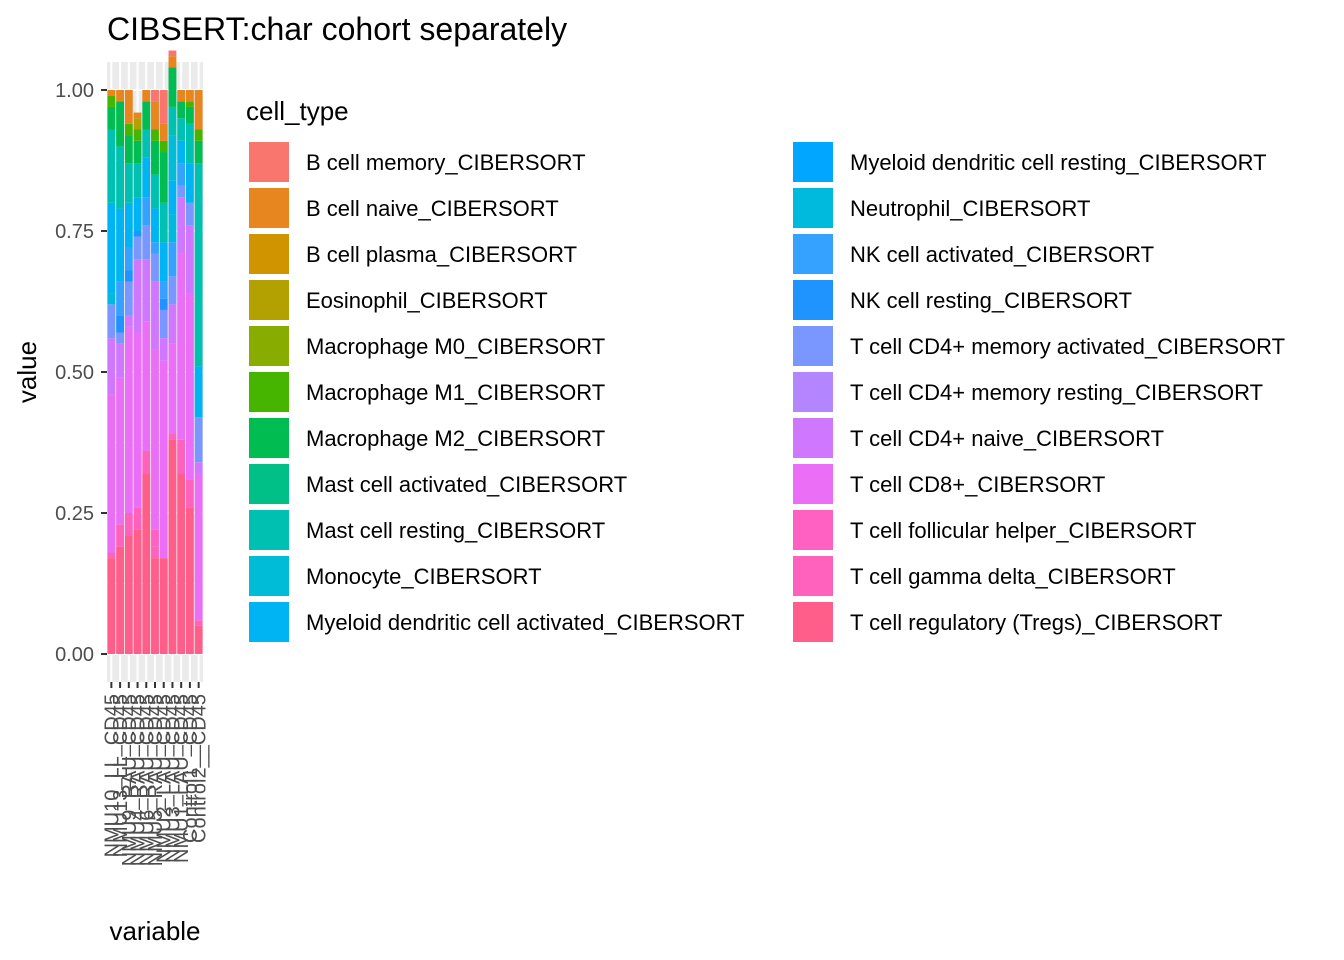 The height and width of the screenshot is (960, 1344). What do you see at coordinates (427, 300) in the screenshot?
I see `legend-label: Eosinophil_CIBERSORT` at bounding box center [427, 300].